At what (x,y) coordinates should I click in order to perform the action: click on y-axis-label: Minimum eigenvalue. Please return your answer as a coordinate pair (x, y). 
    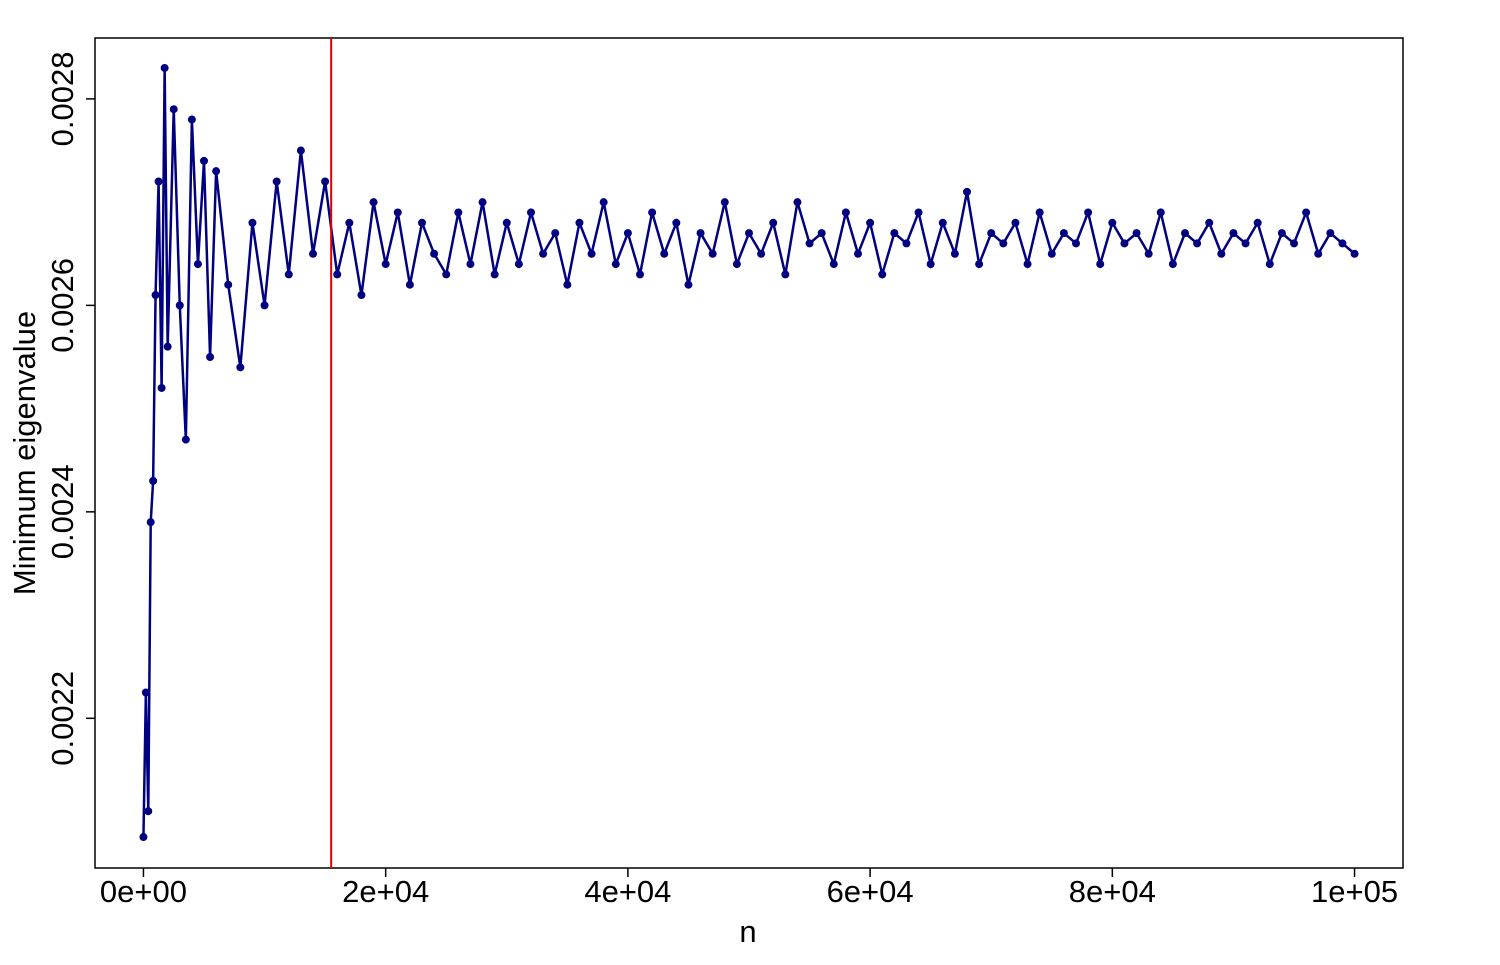
    Looking at the image, I should click on (24, 453).